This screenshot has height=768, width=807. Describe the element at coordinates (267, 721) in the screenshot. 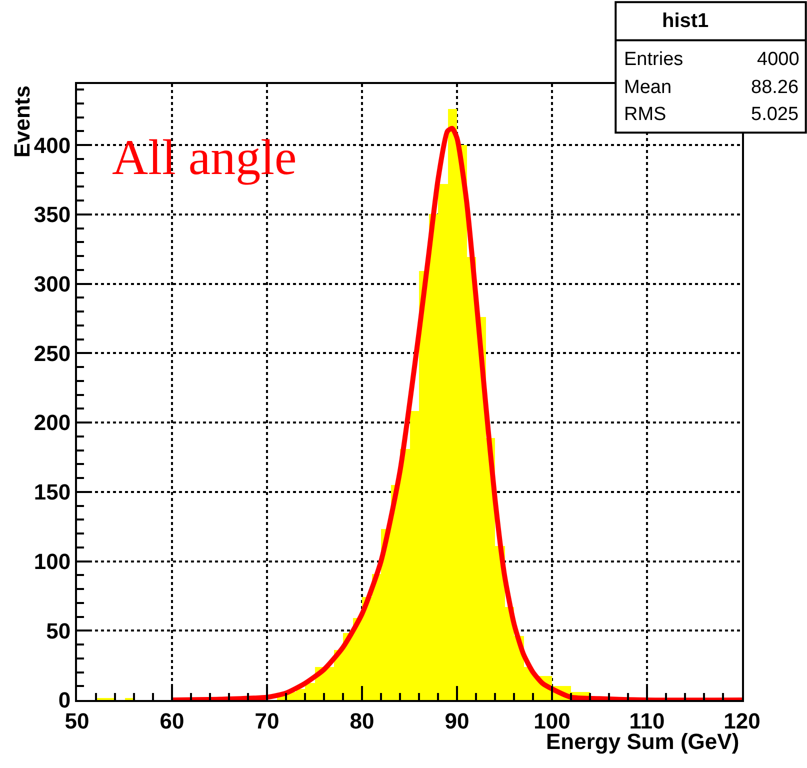

I see `x-tick-label: 70` at that location.